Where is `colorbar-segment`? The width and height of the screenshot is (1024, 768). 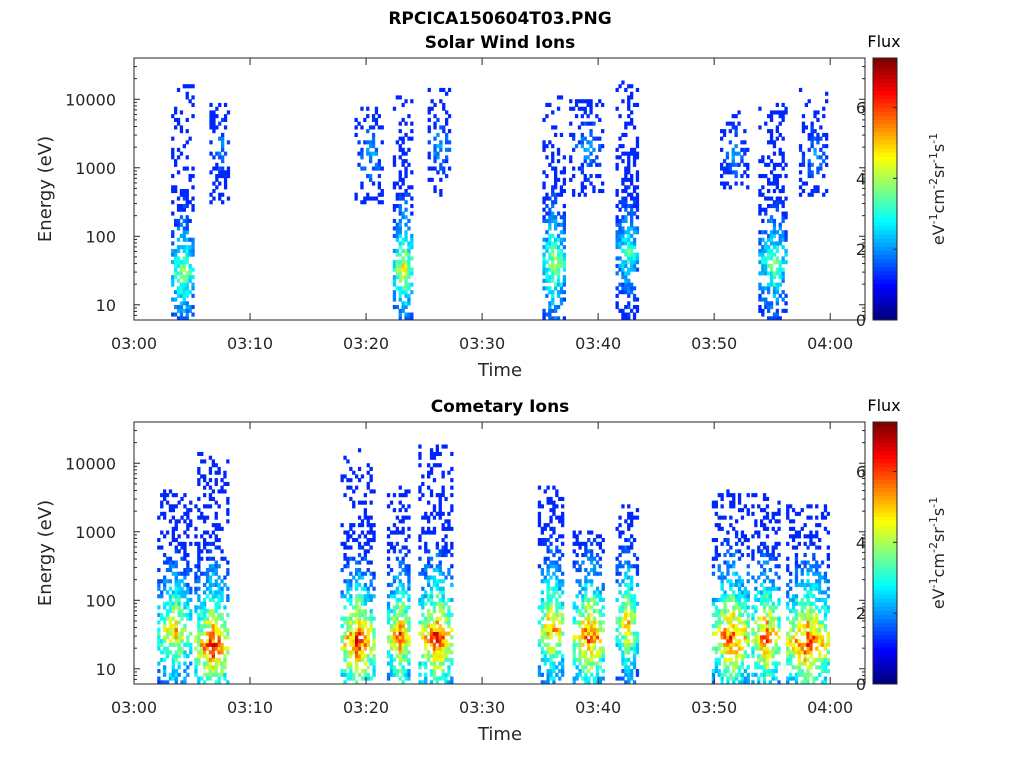
colorbar-segment is located at coordinates (885, 240).